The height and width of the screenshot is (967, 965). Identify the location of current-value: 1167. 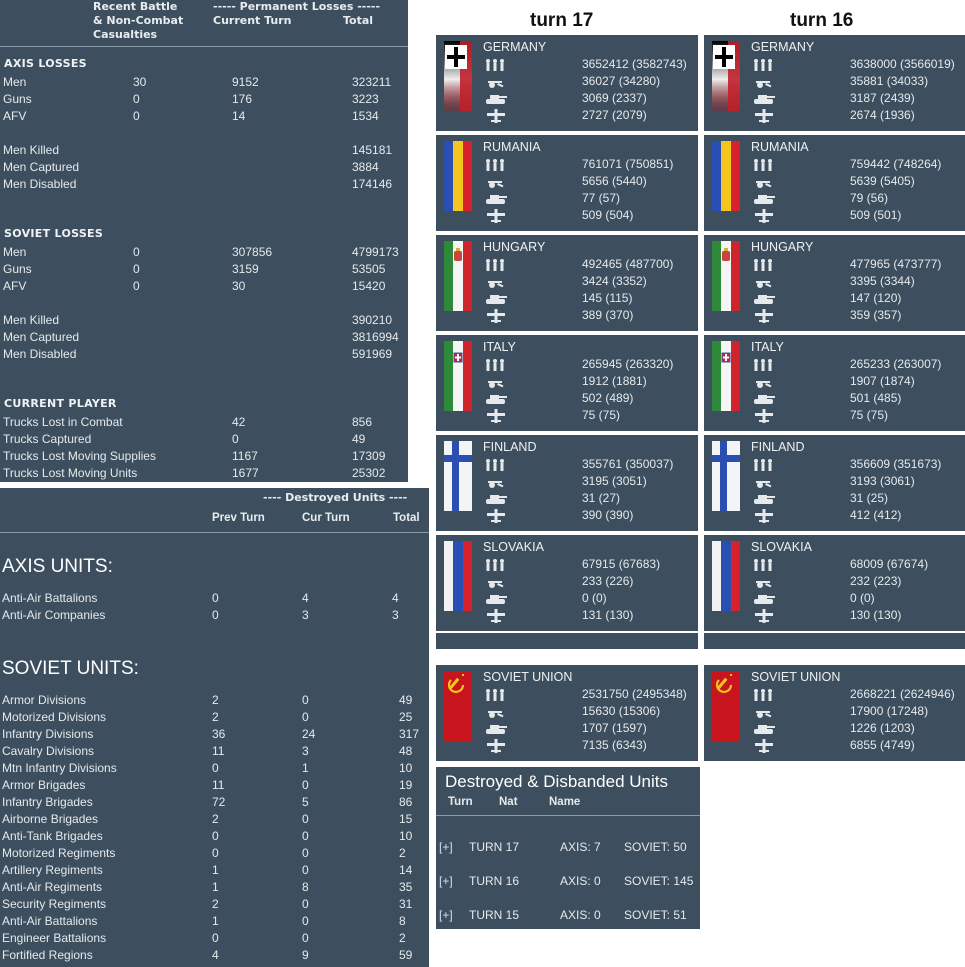
(245, 456).